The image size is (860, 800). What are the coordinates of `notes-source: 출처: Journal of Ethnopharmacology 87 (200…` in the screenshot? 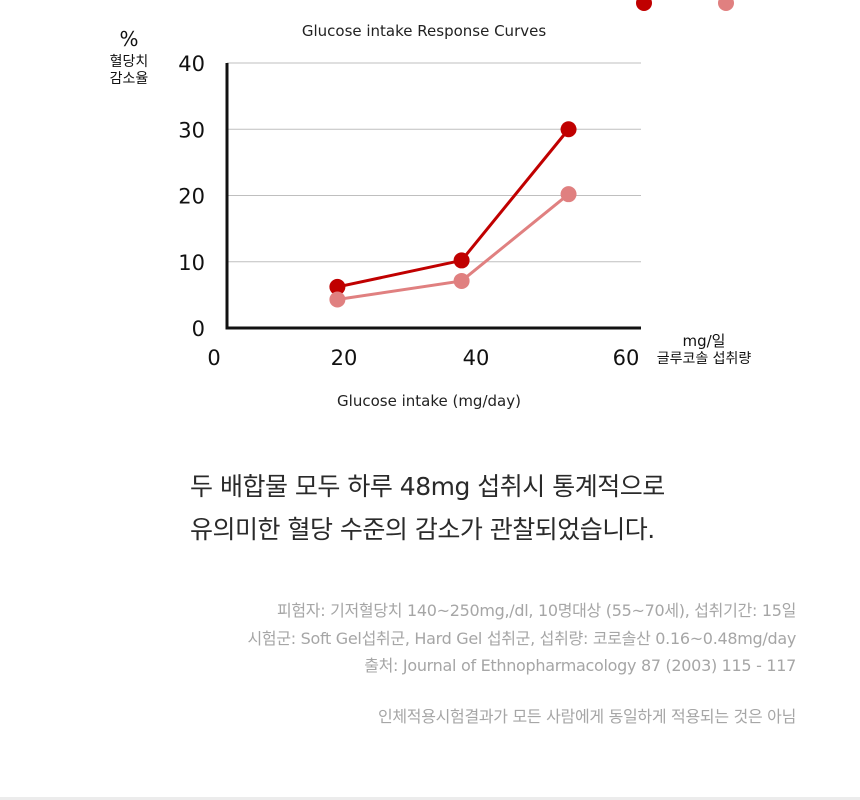 It's located at (580, 665).